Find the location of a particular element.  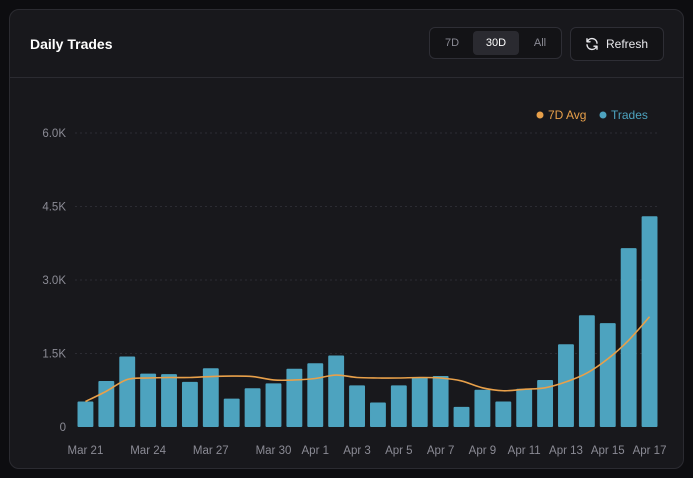

y-tick-label: 0 is located at coordinates (63, 428).